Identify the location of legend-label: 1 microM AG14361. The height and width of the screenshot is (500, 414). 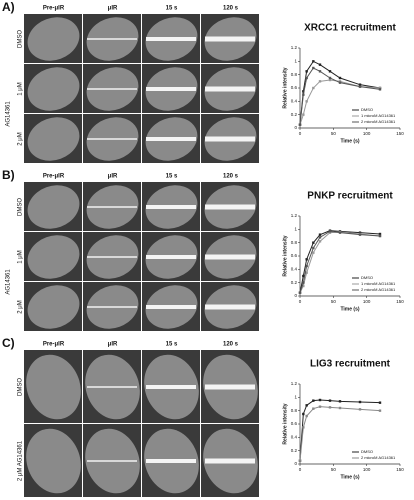
(378, 283).